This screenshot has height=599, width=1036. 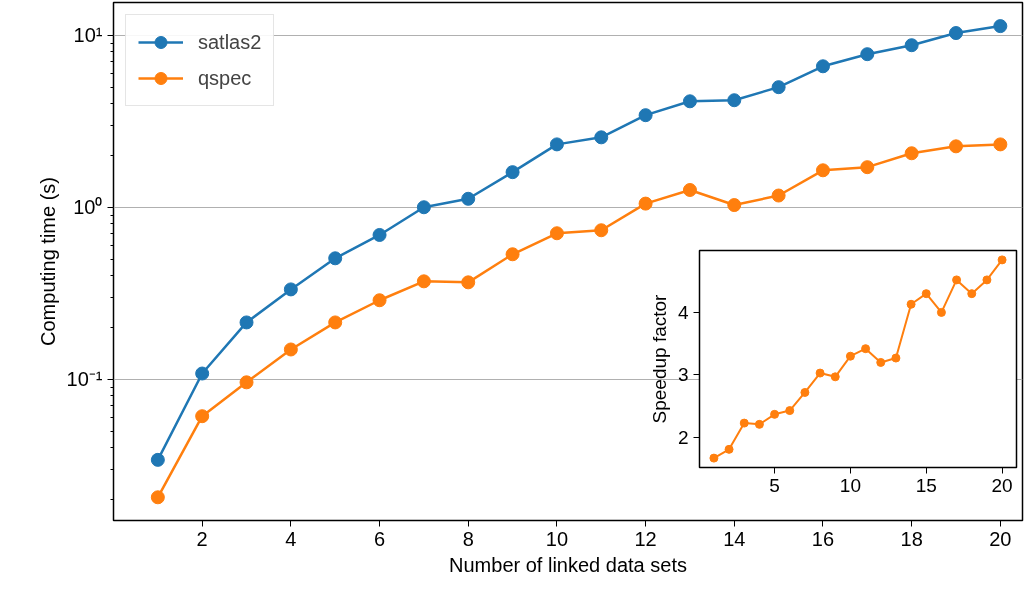 What do you see at coordinates (734, 538) in the screenshot?
I see `x-tick-label: 14` at bounding box center [734, 538].